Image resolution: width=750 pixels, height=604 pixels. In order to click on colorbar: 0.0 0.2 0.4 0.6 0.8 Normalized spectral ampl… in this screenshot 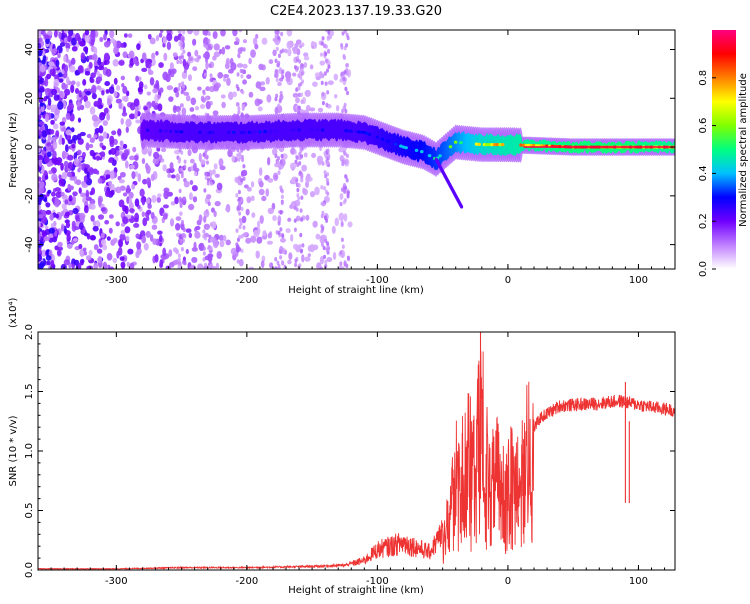, I will do `click(723, 153)`.